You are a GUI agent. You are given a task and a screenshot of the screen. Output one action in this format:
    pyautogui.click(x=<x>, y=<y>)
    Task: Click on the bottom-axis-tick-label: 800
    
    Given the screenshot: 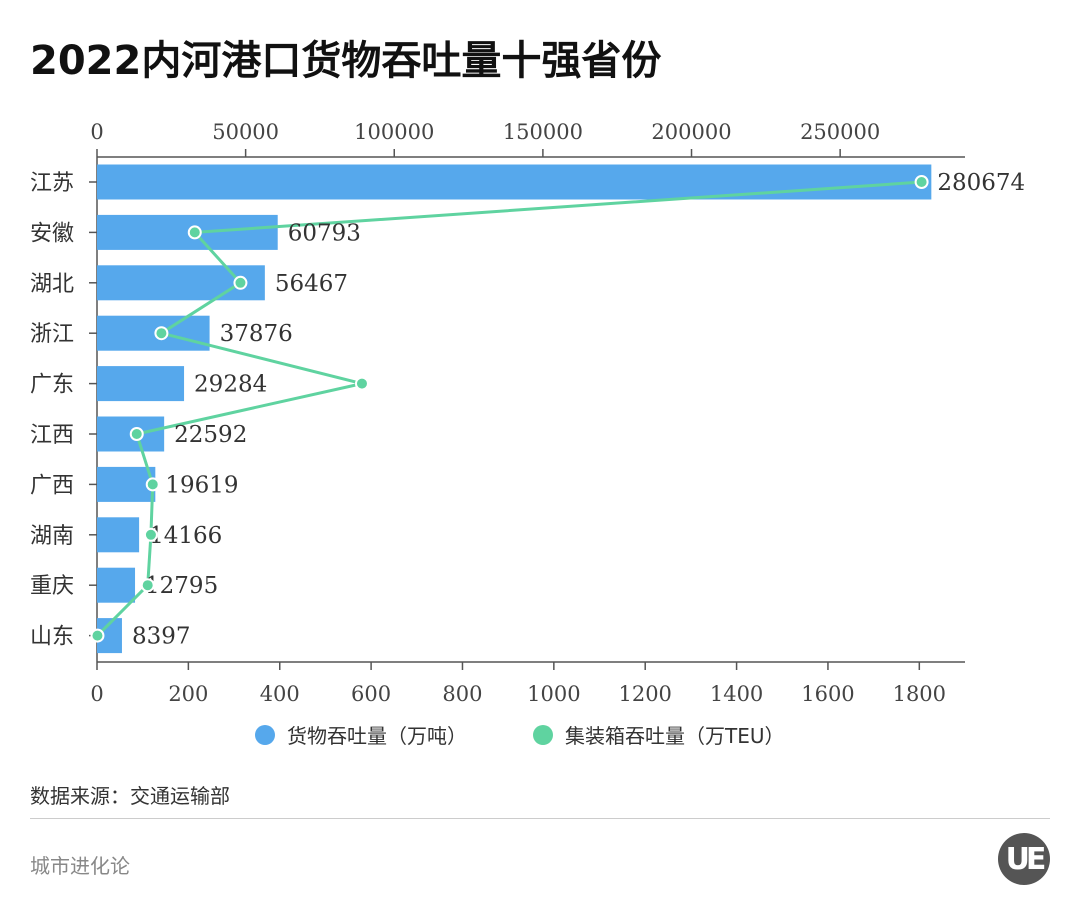 What is the action you would take?
    pyautogui.click(x=462, y=694)
    